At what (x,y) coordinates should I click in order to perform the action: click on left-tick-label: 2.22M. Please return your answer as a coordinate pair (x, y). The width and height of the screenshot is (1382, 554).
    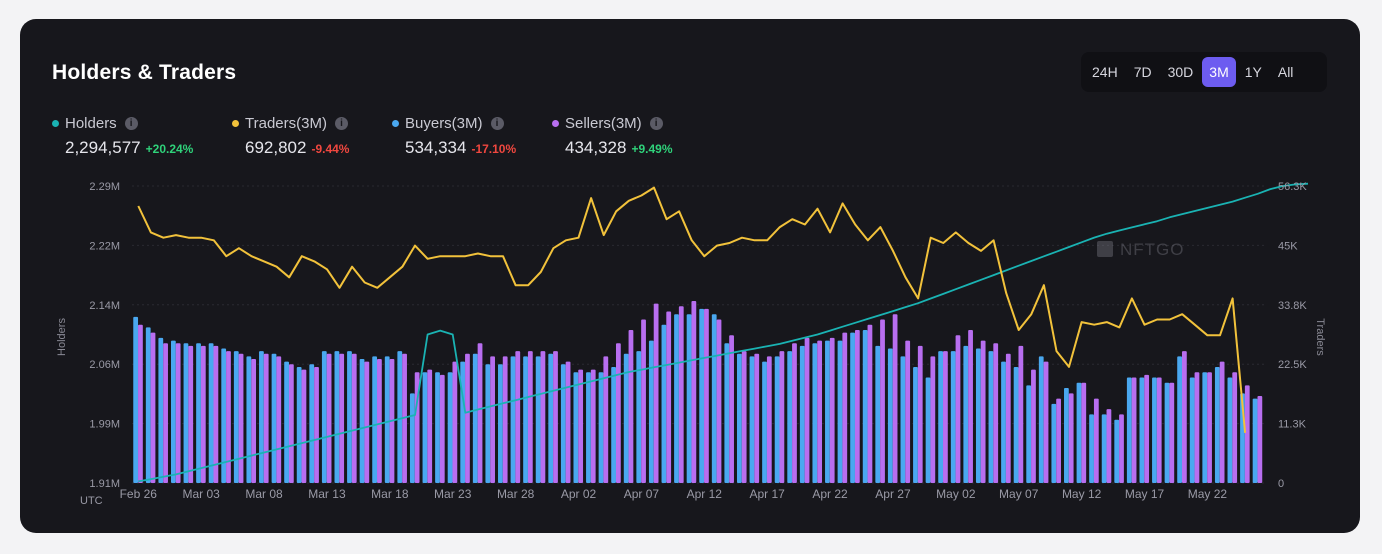
    Looking at the image, I should click on (104, 246).